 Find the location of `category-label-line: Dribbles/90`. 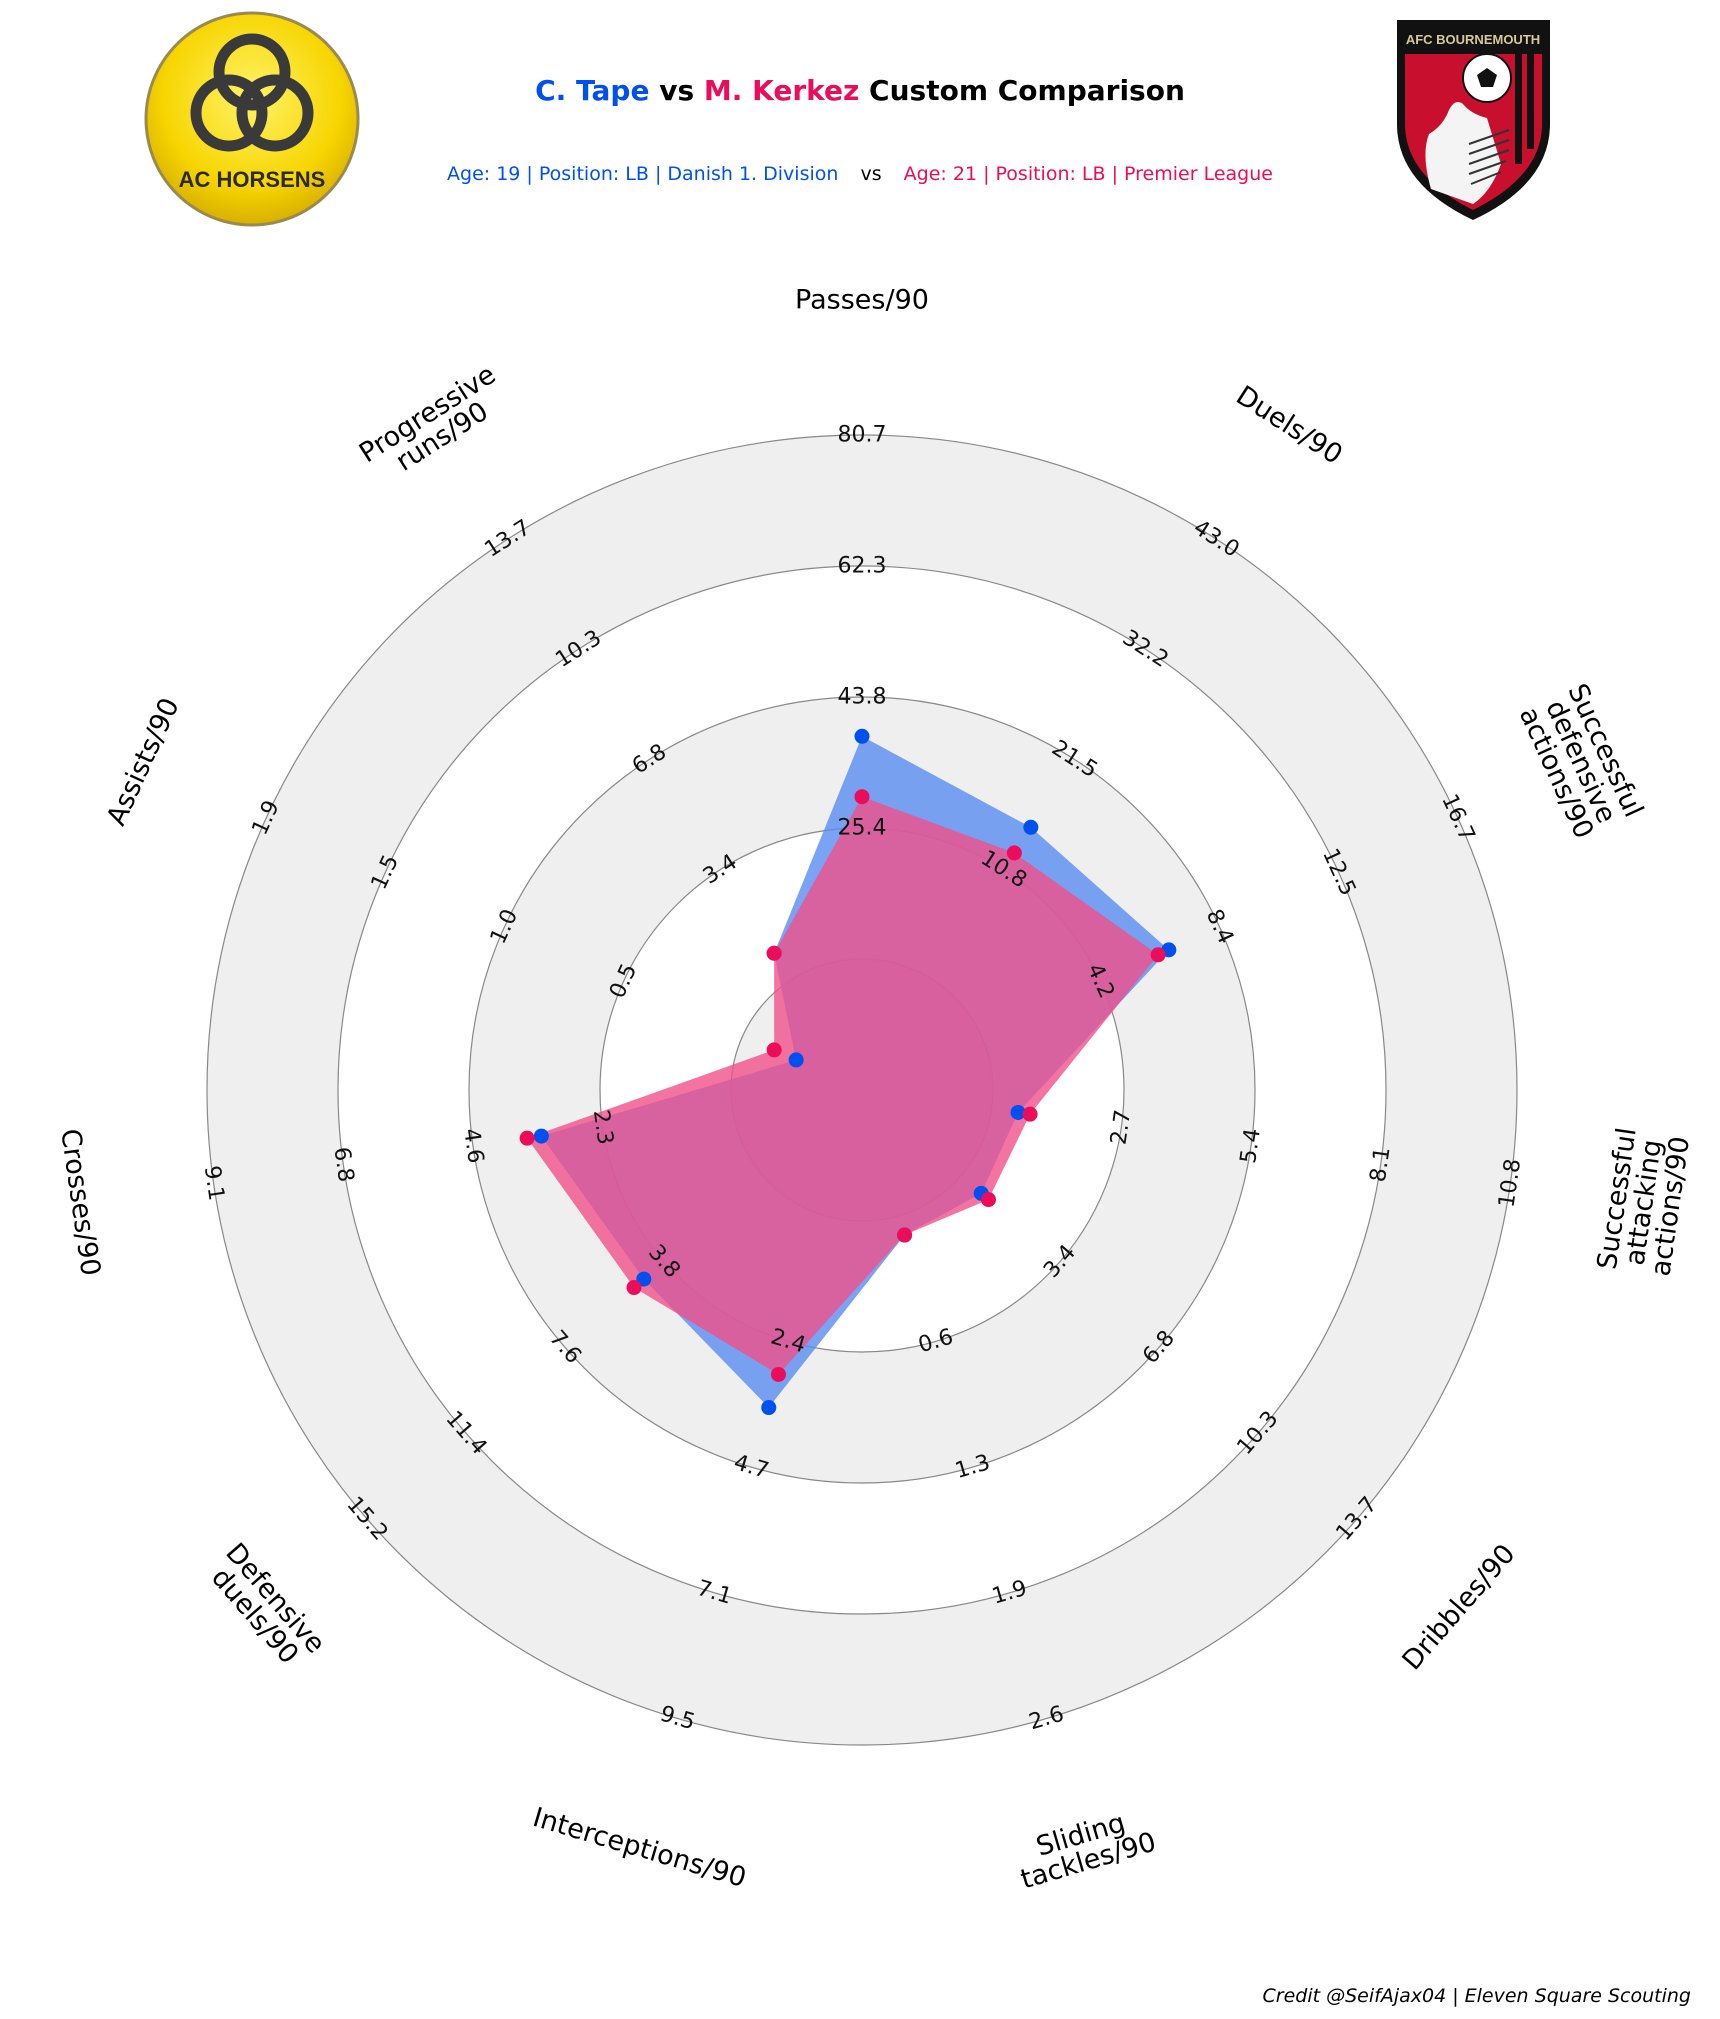

category-label-line: Dribbles/90 is located at coordinates (1458, 1608).